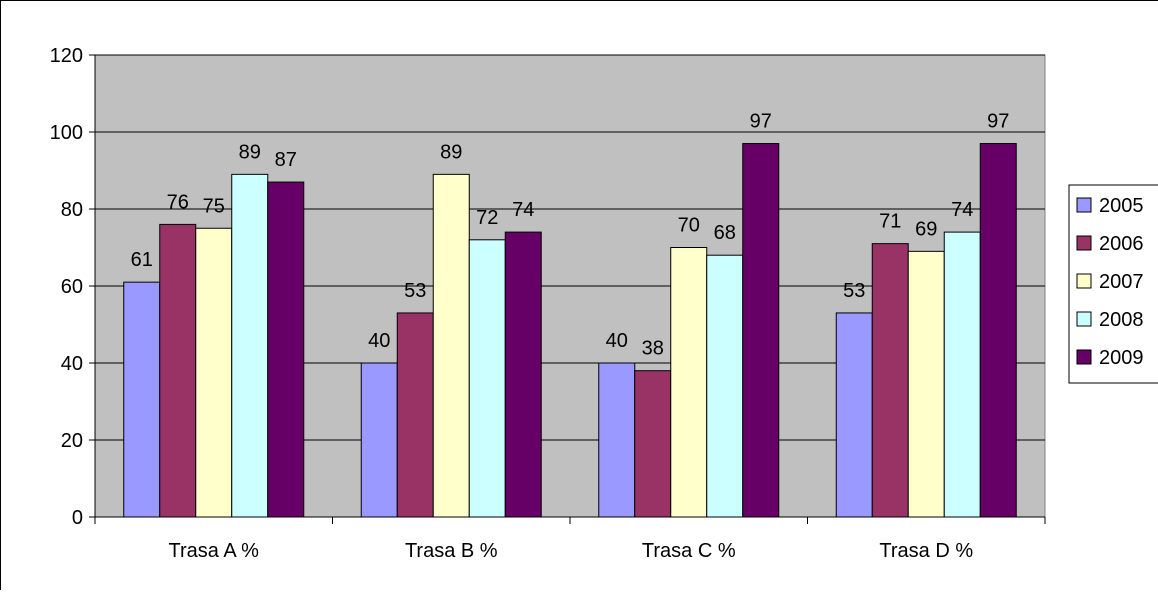 The width and height of the screenshot is (1158, 596). Describe the element at coordinates (66, 56) in the screenshot. I see `y-tick-label: 120` at that location.